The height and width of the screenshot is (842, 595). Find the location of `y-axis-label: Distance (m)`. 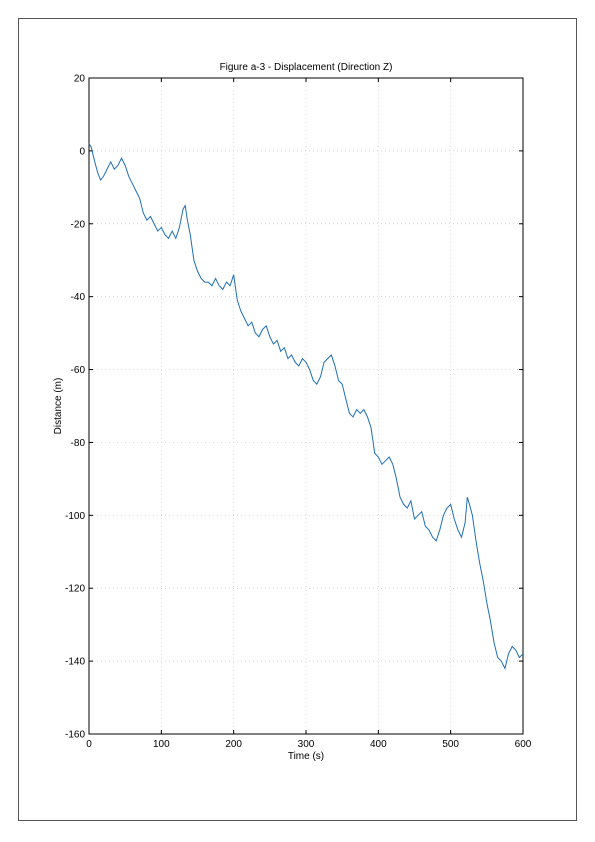

y-axis-label: Distance (m) is located at coordinates (58, 406).